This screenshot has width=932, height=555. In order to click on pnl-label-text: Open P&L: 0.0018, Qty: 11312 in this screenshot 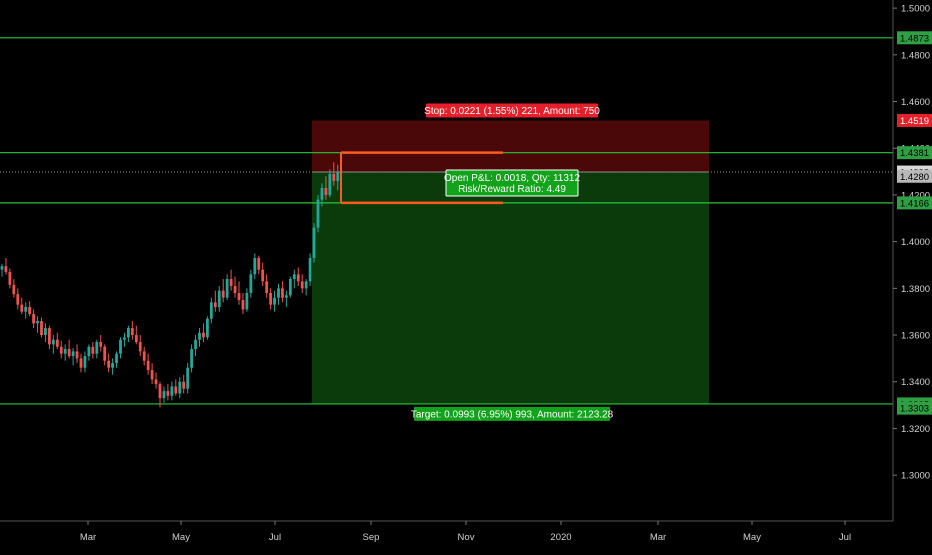, I will do `click(512, 178)`.